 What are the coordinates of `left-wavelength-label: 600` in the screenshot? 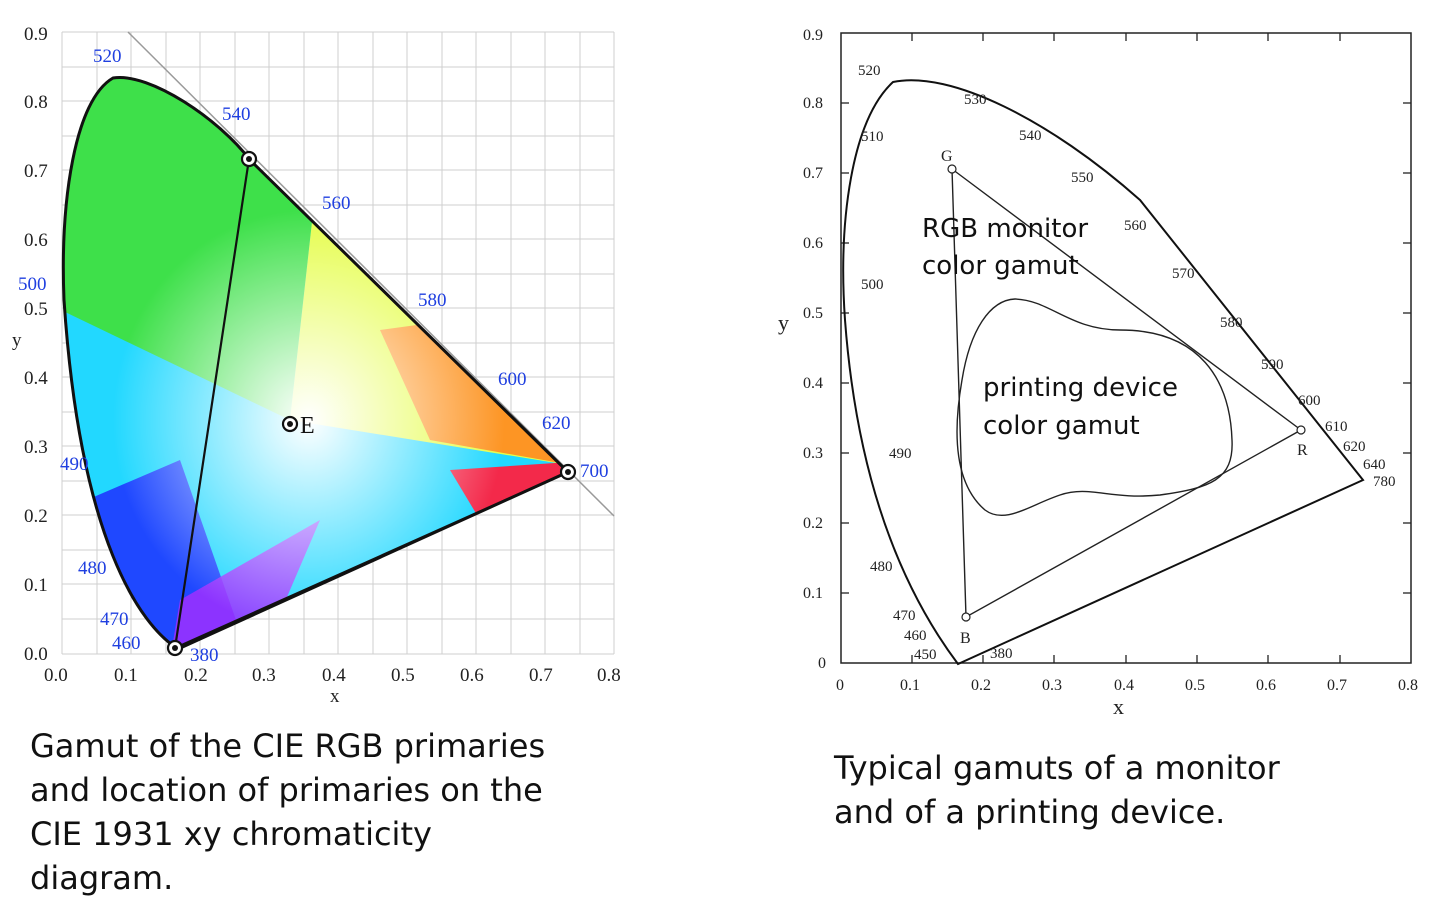 It's located at (512, 379).